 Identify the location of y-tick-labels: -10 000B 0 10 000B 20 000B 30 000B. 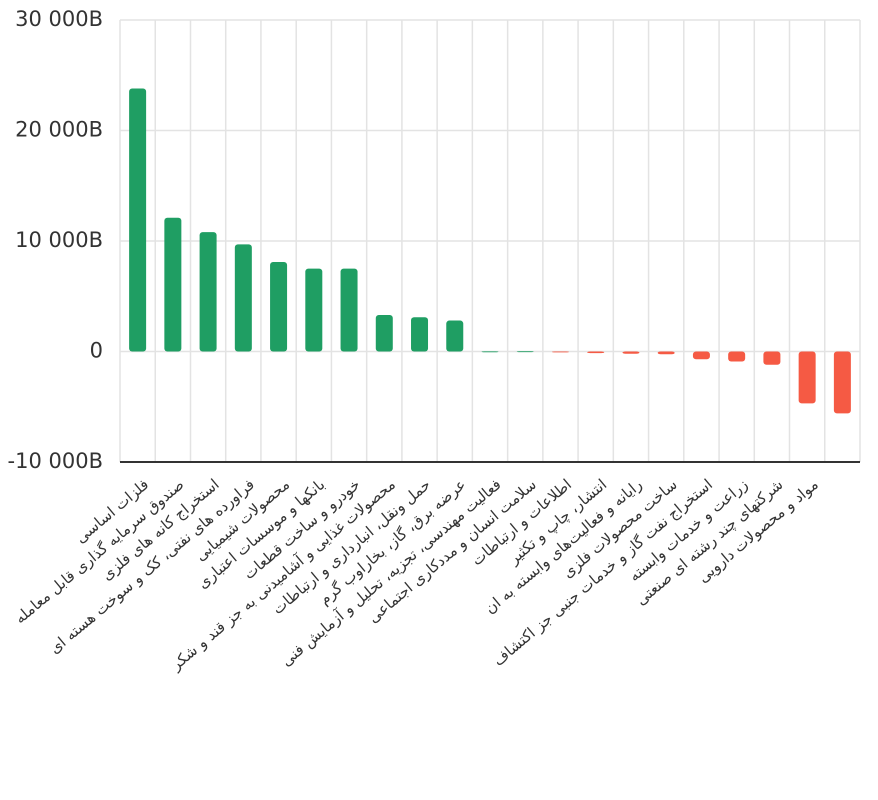
(55, 240).